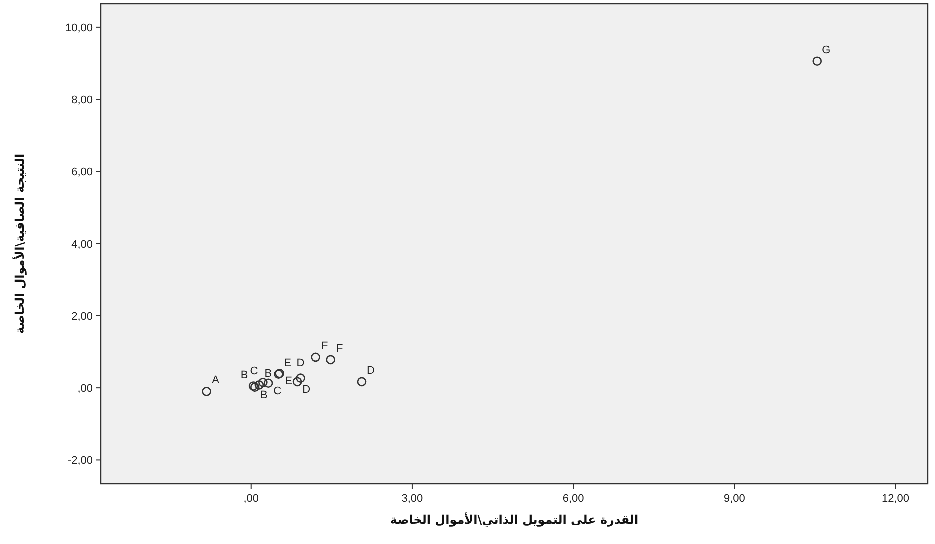 The image size is (935, 544). Describe the element at coordinates (79, 28) in the screenshot. I see `y-tick-label: 10,00` at that location.